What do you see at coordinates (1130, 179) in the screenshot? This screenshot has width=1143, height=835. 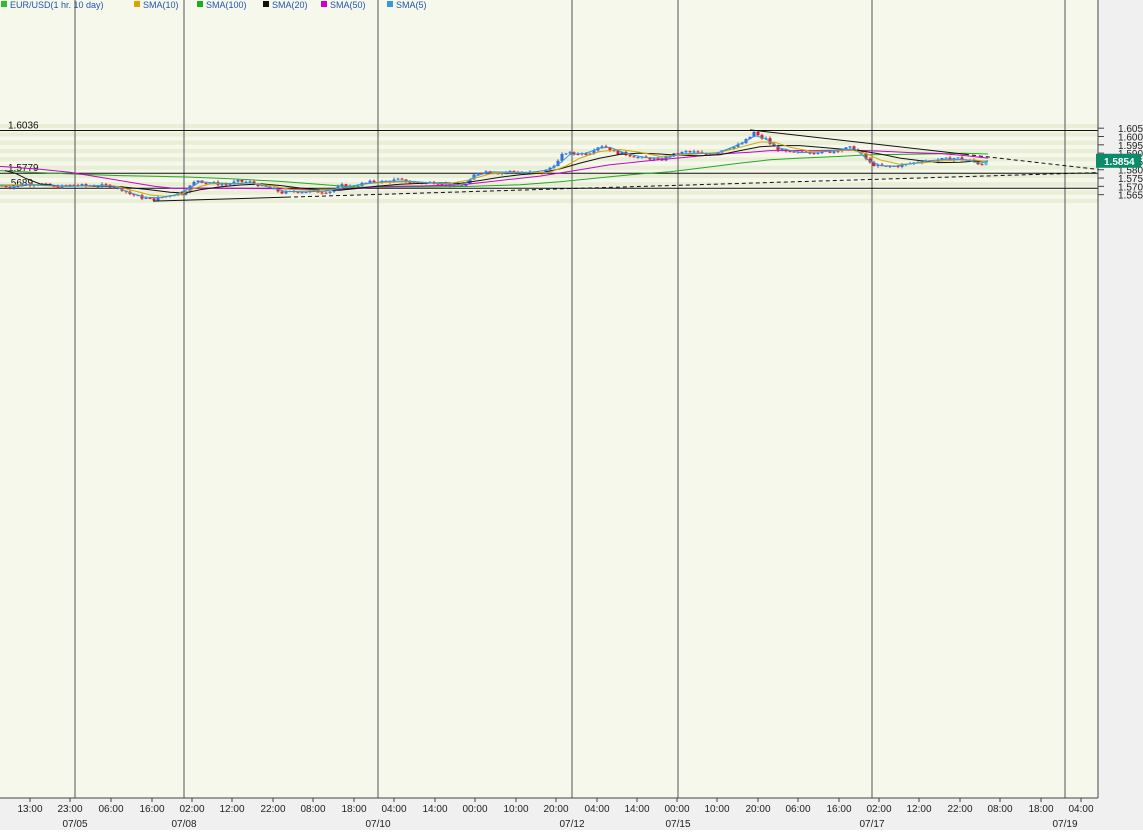 I see `y-tick-label: 1.5750` at bounding box center [1130, 179].